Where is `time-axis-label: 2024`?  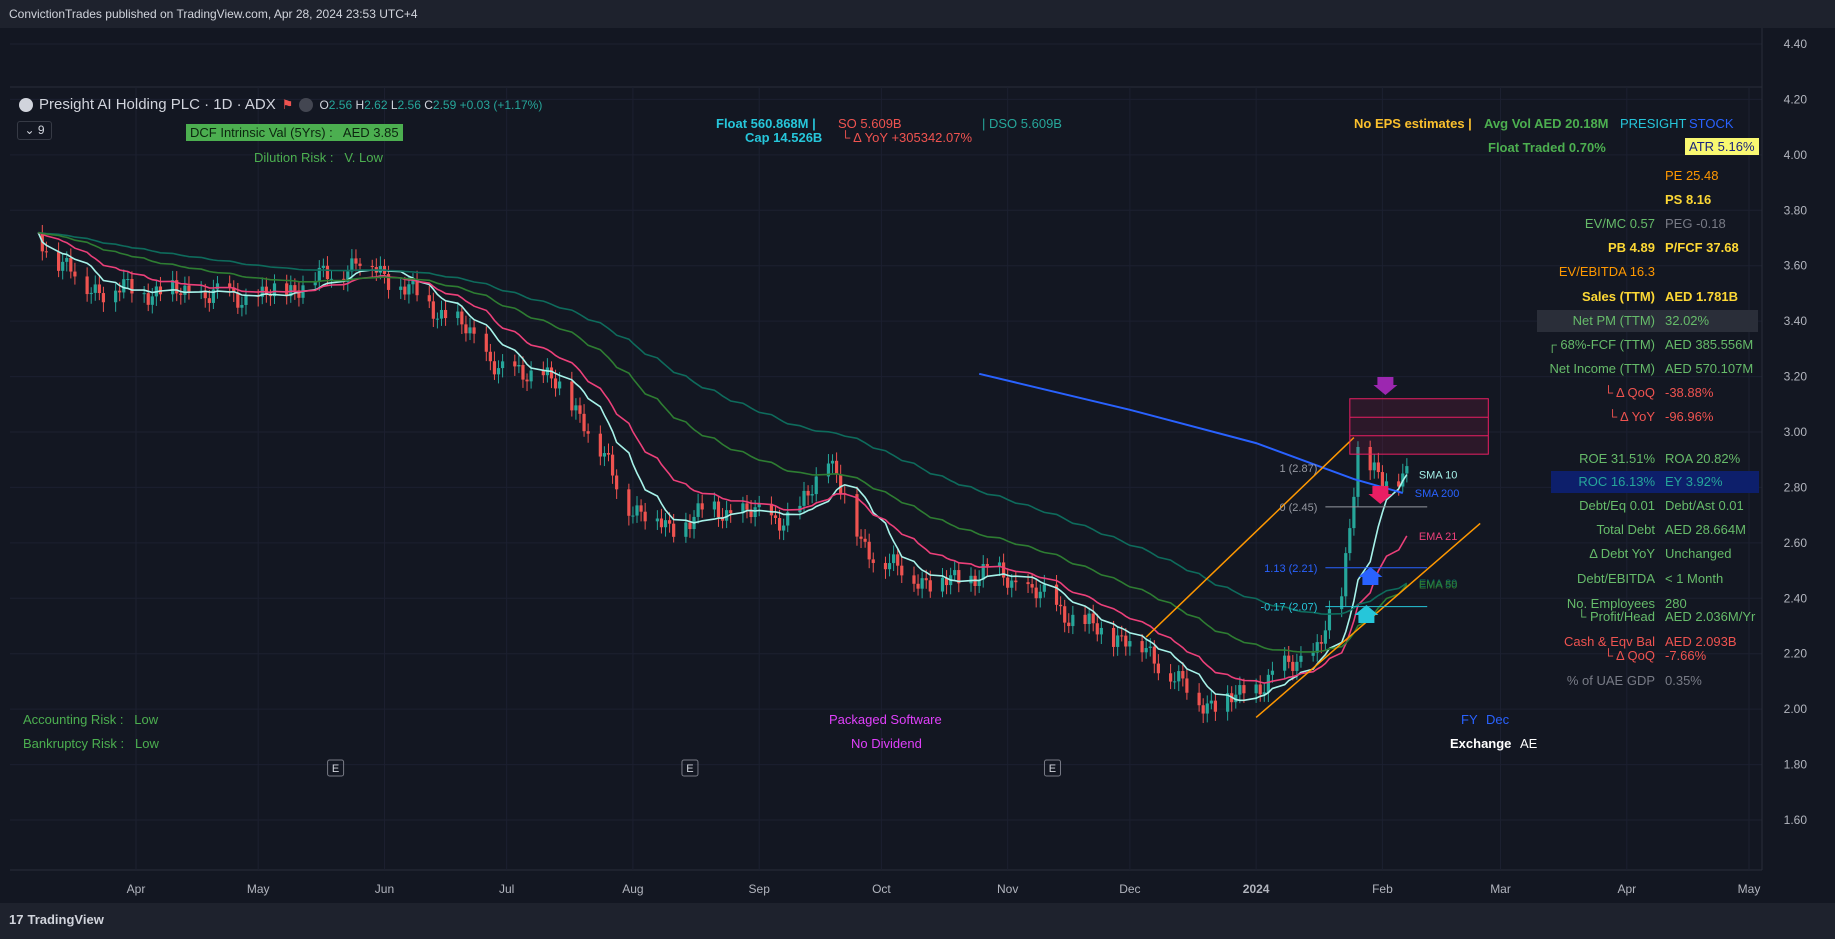 time-axis-label: 2024 is located at coordinates (1256, 889).